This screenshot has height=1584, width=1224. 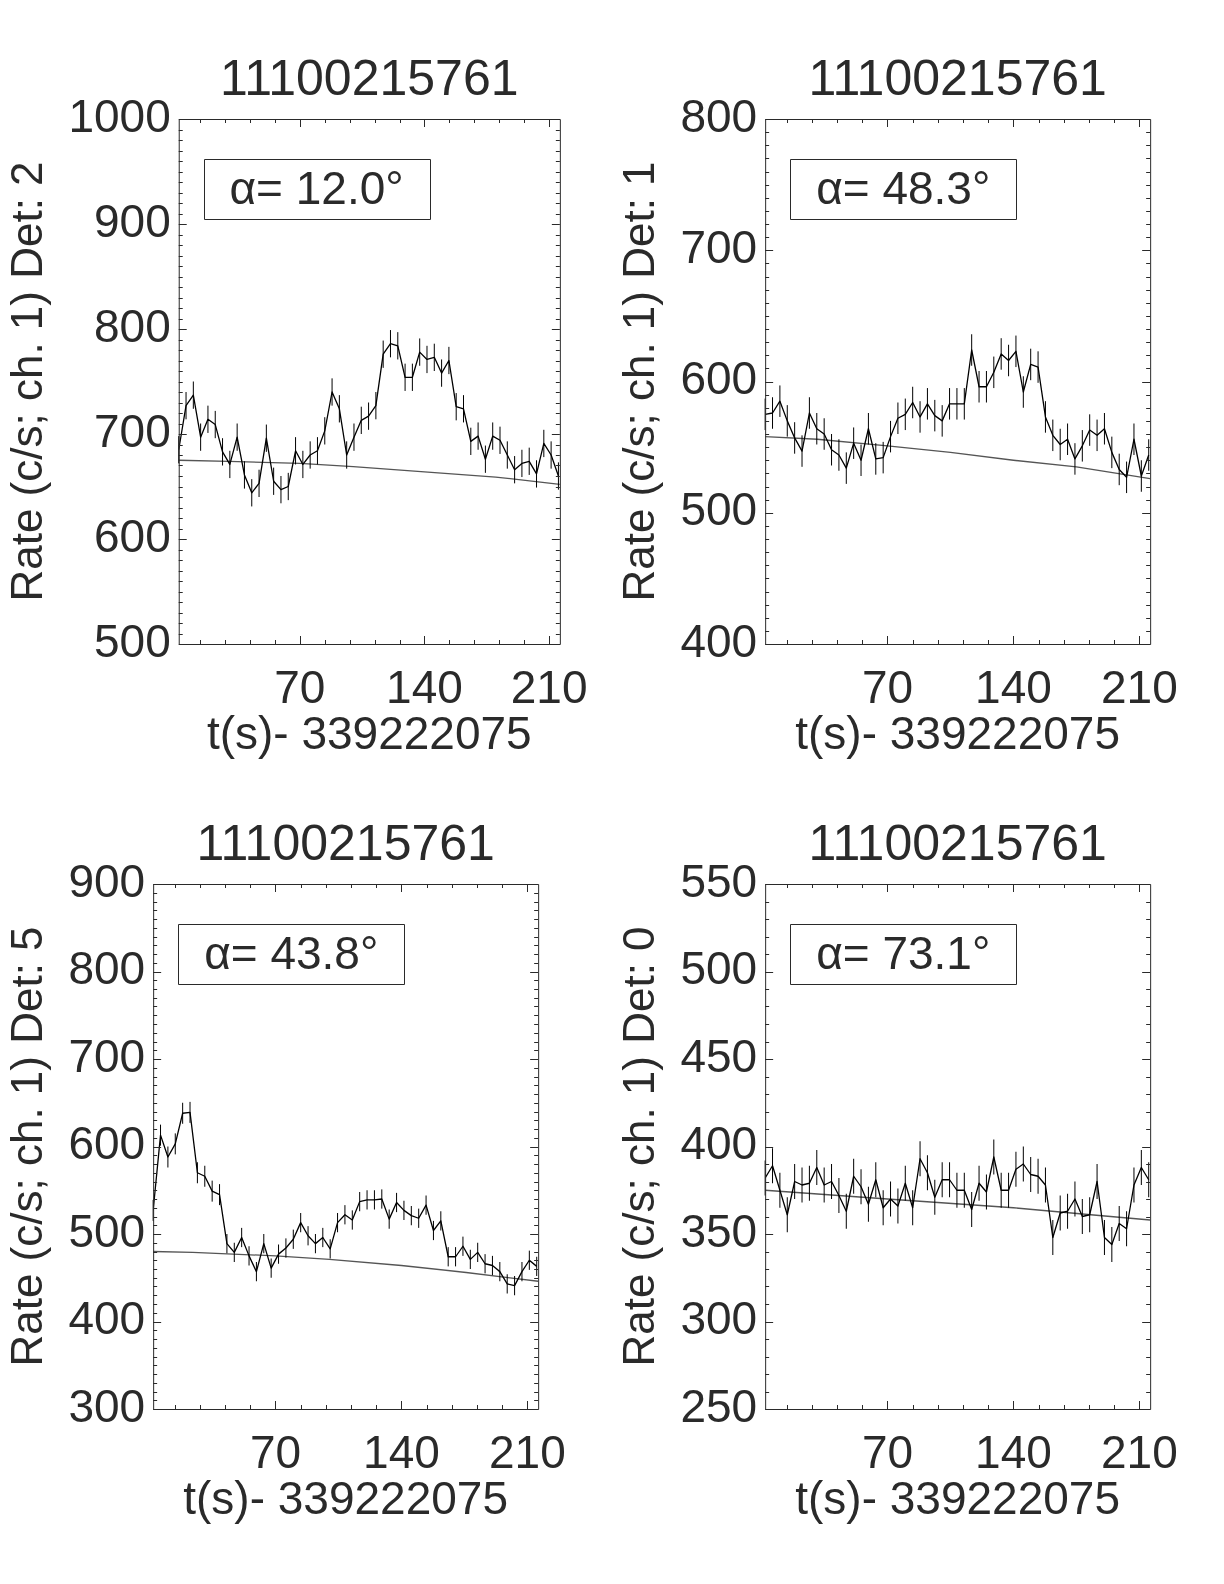 What do you see at coordinates (27, 381) in the screenshot?
I see `y-axis-title: Rate (c/s; ch. 1) Det: 2` at bounding box center [27, 381].